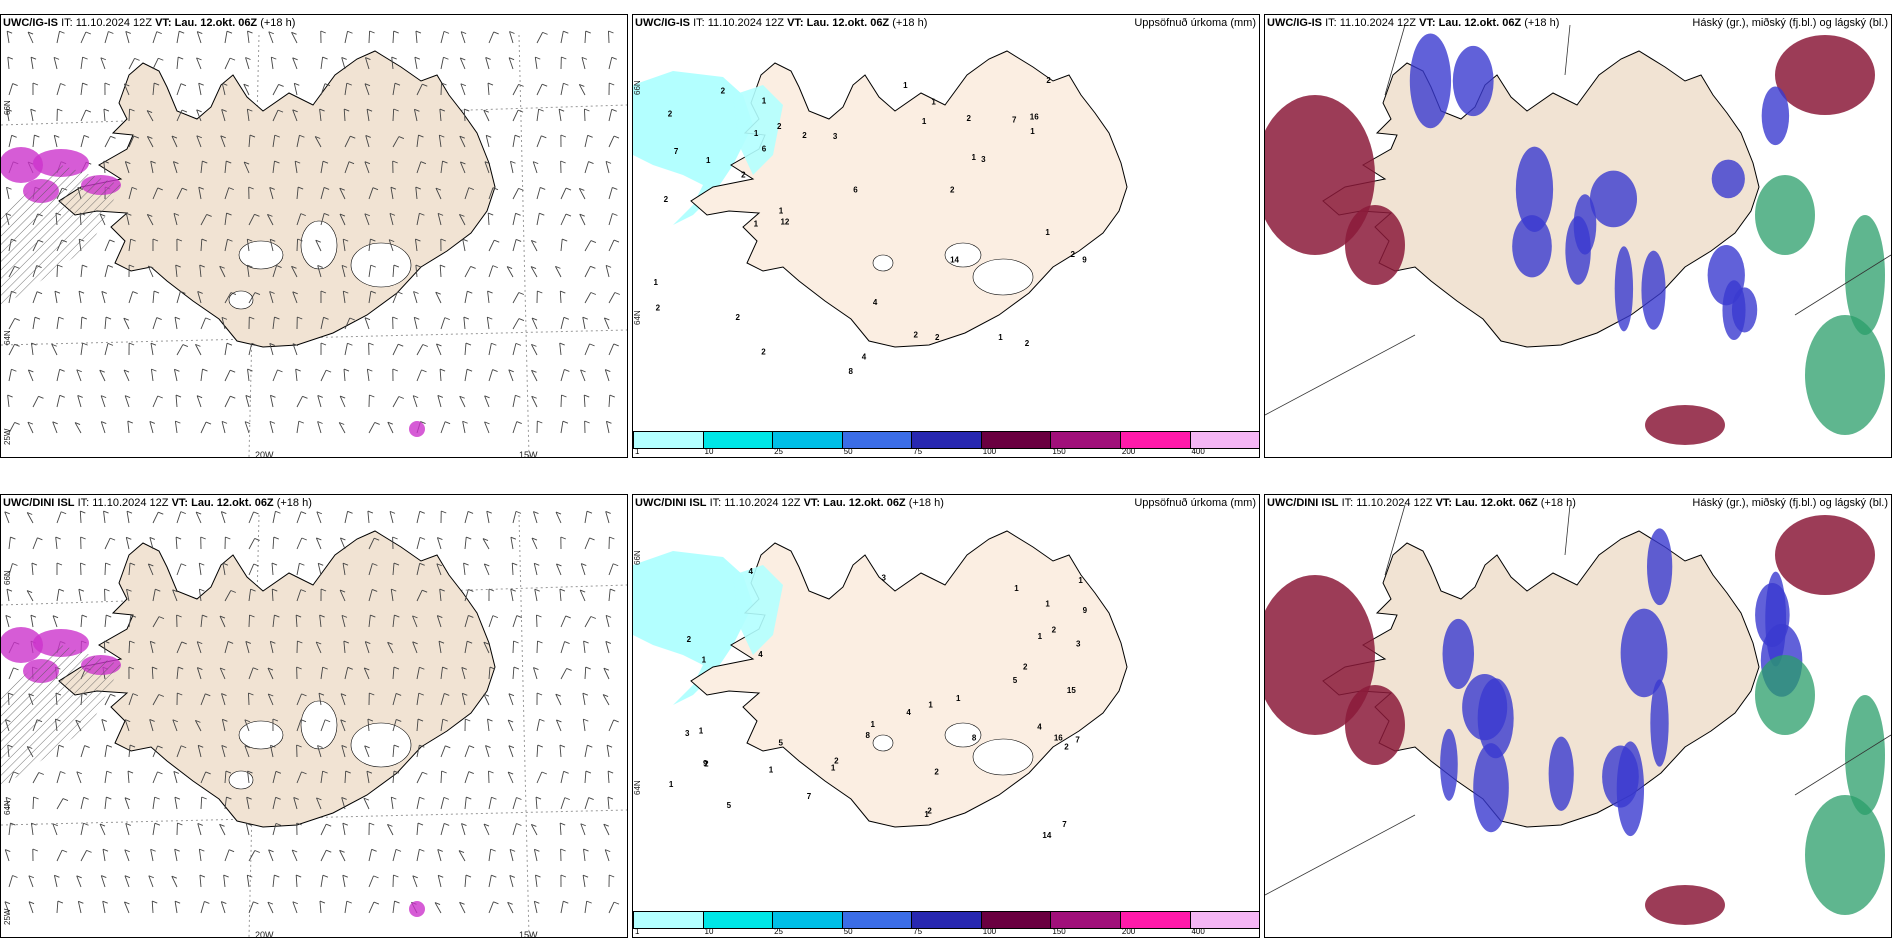  I want to click on boundary-line, so click(1340, 375).